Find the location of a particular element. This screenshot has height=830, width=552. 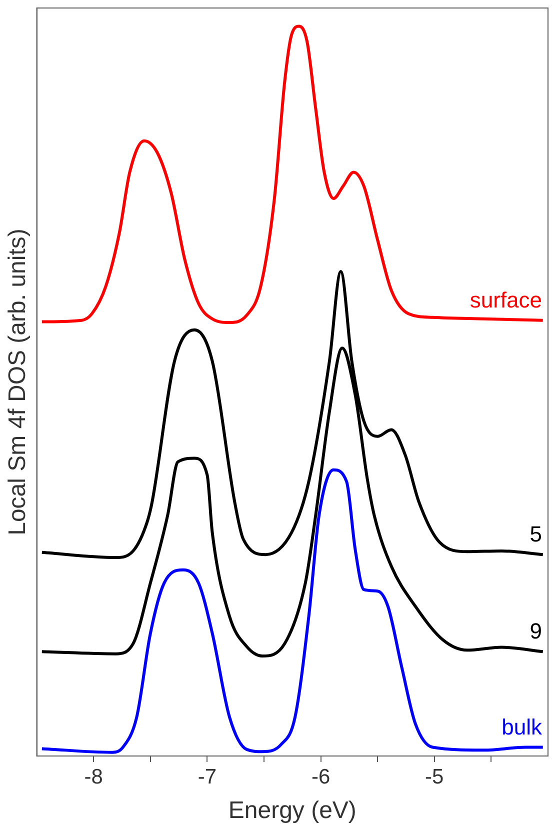

series-label: bulk is located at coordinates (522, 727).